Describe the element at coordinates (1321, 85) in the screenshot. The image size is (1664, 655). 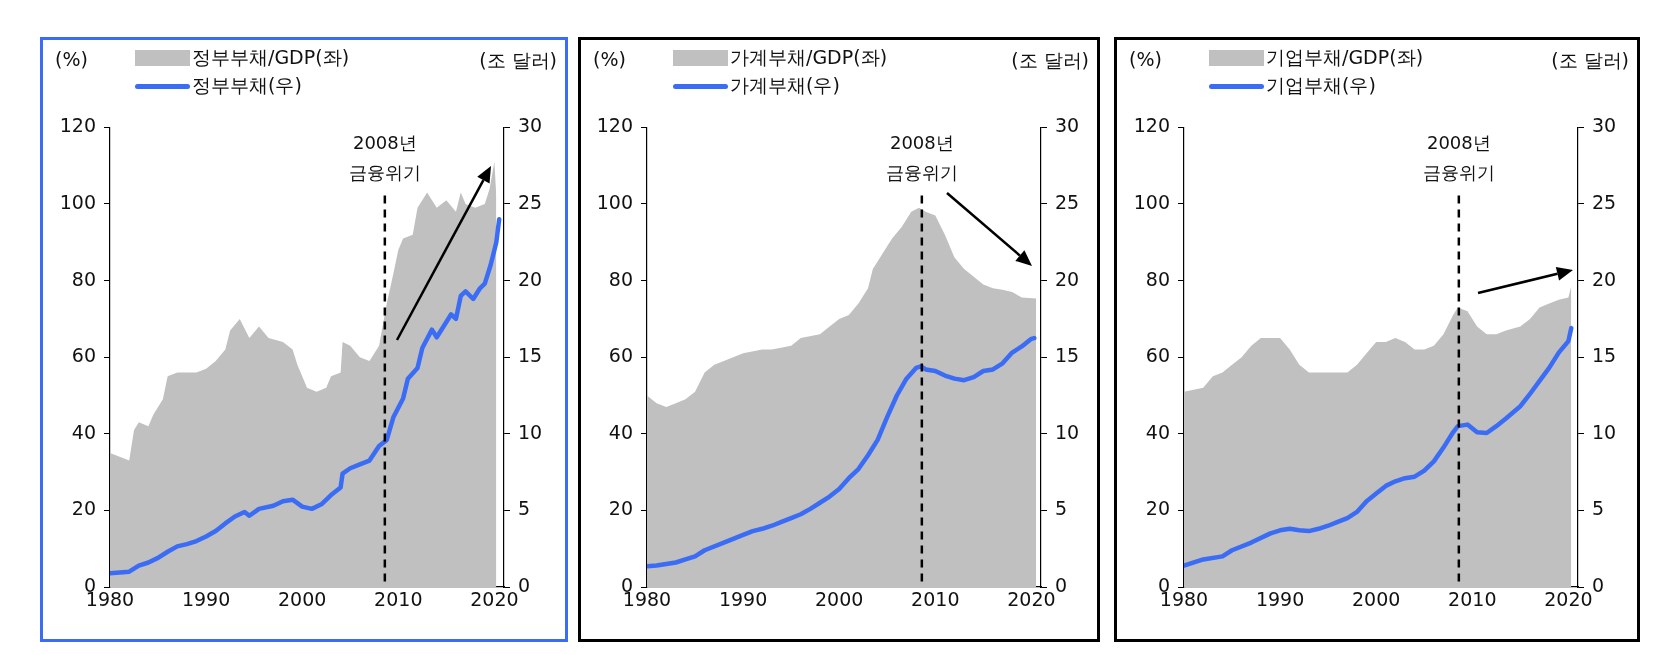
I see `legend-label: 기업부채(우)` at that location.